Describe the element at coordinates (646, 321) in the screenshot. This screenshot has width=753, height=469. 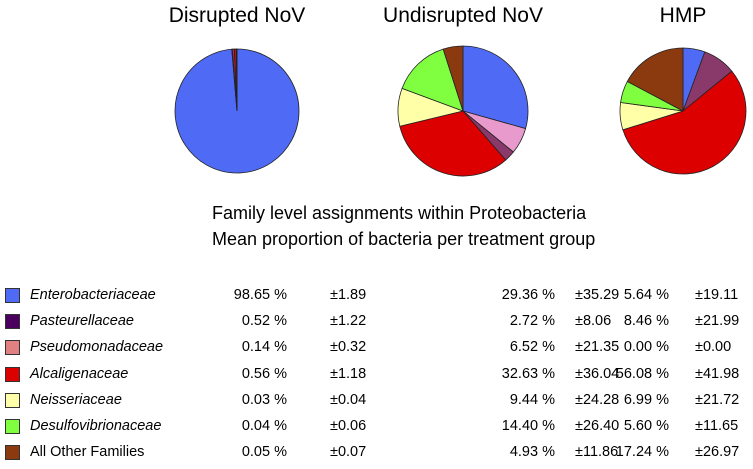
I see `mean-value: 8.46 %` at that location.